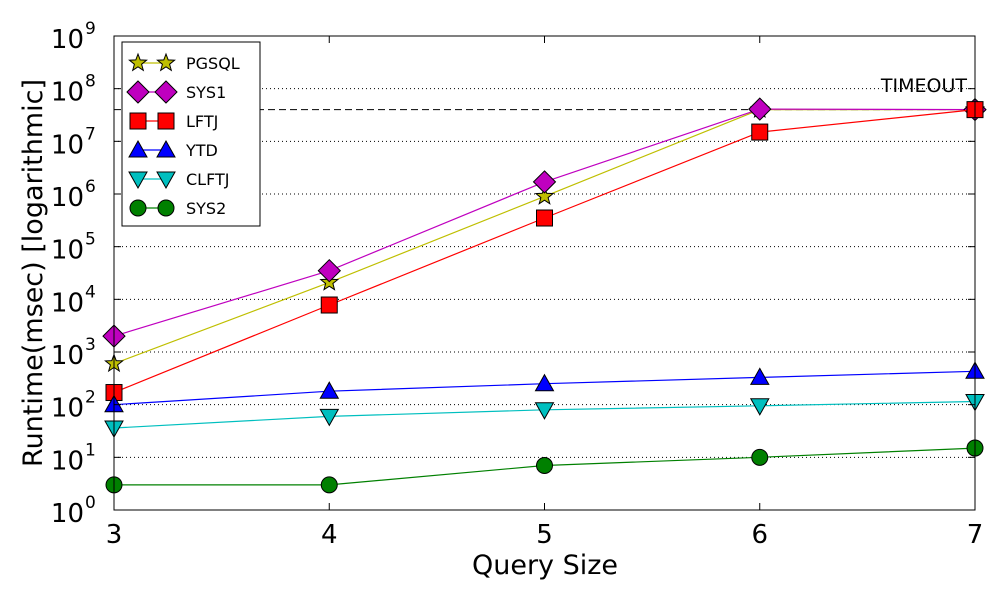  Describe the element at coordinates (923, 86) in the screenshot. I see `timeout-label: TIMEOUT` at that location.